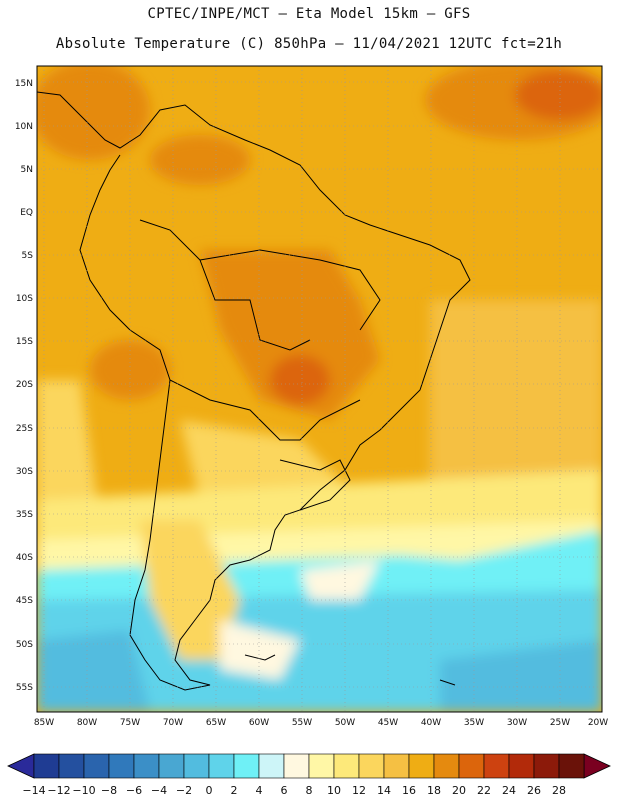 Image resolution: width=618 pixels, height=800 pixels. What do you see at coordinates (509, 790) in the screenshot?
I see `colorbar-label: 24` at bounding box center [509, 790].